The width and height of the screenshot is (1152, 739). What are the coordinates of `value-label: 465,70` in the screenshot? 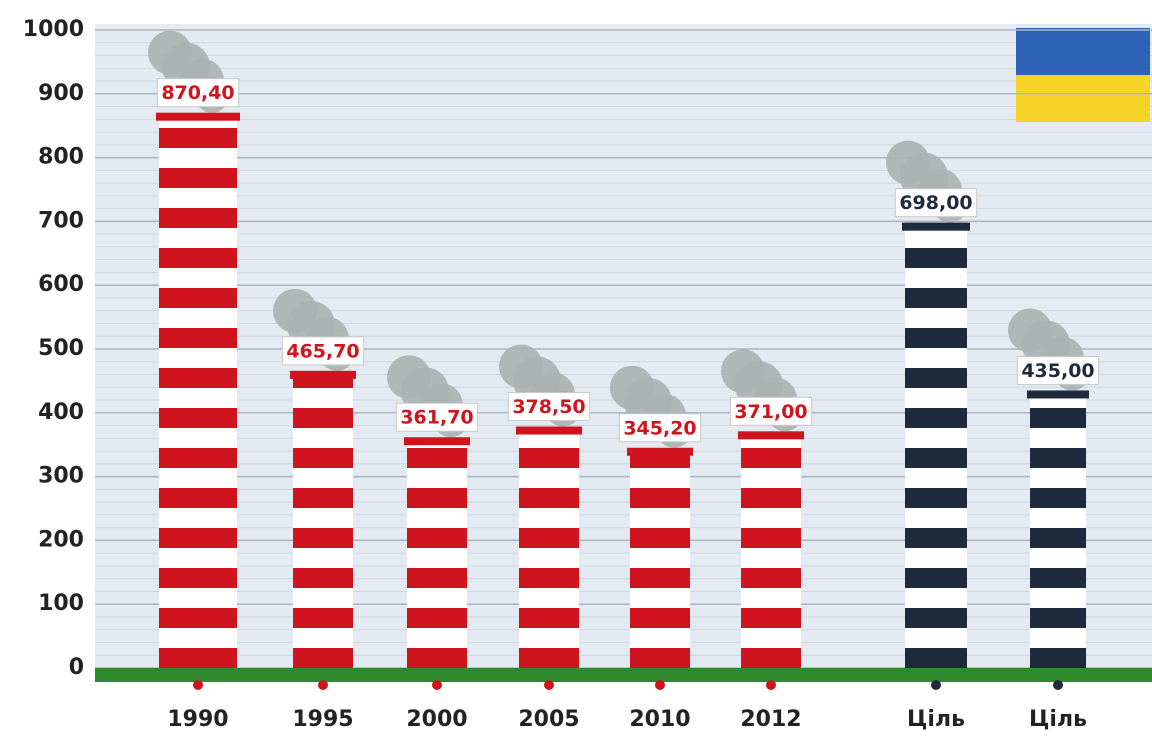 It's located at (322, 351).